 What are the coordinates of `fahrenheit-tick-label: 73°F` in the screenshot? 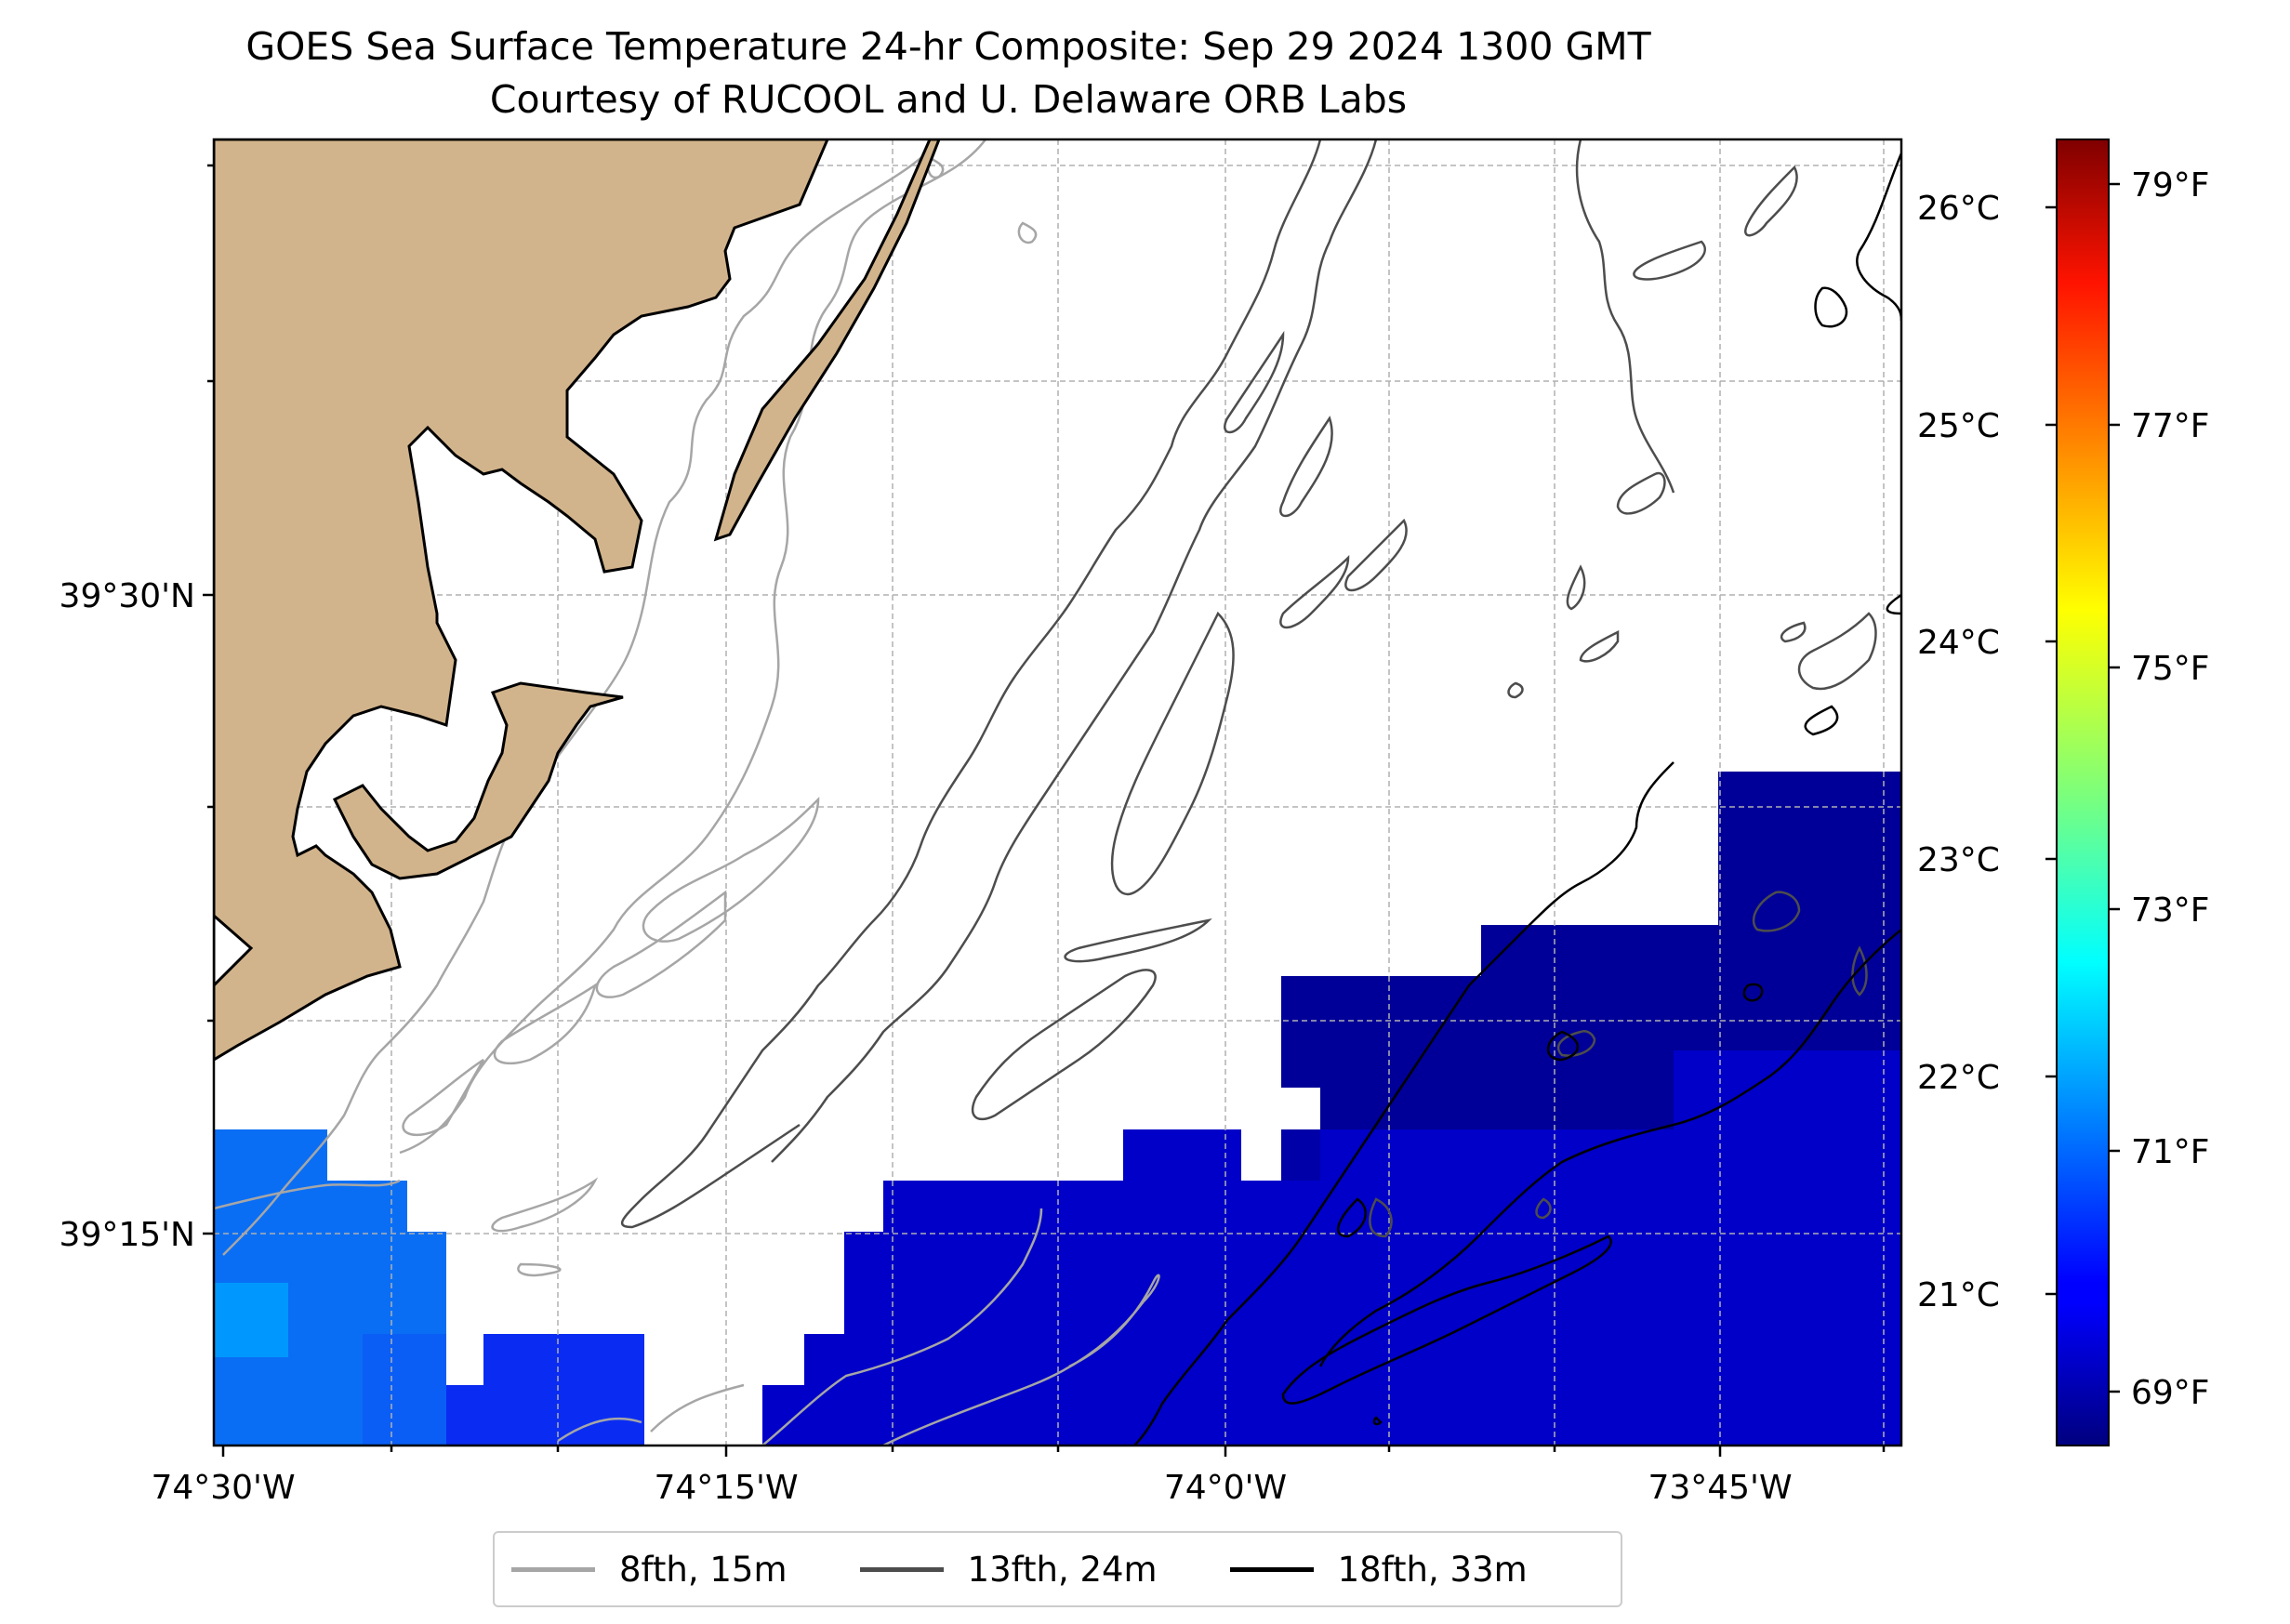 It's located at (2170, 910).